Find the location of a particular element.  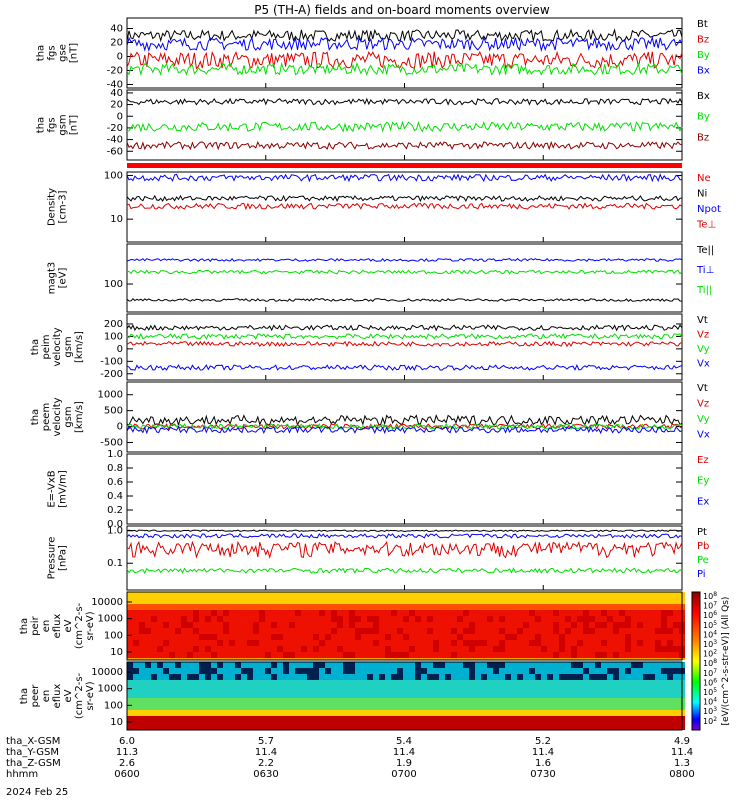

panel-ylabel: E=-VxB [mV/m] is located at coordinates (58, 489).